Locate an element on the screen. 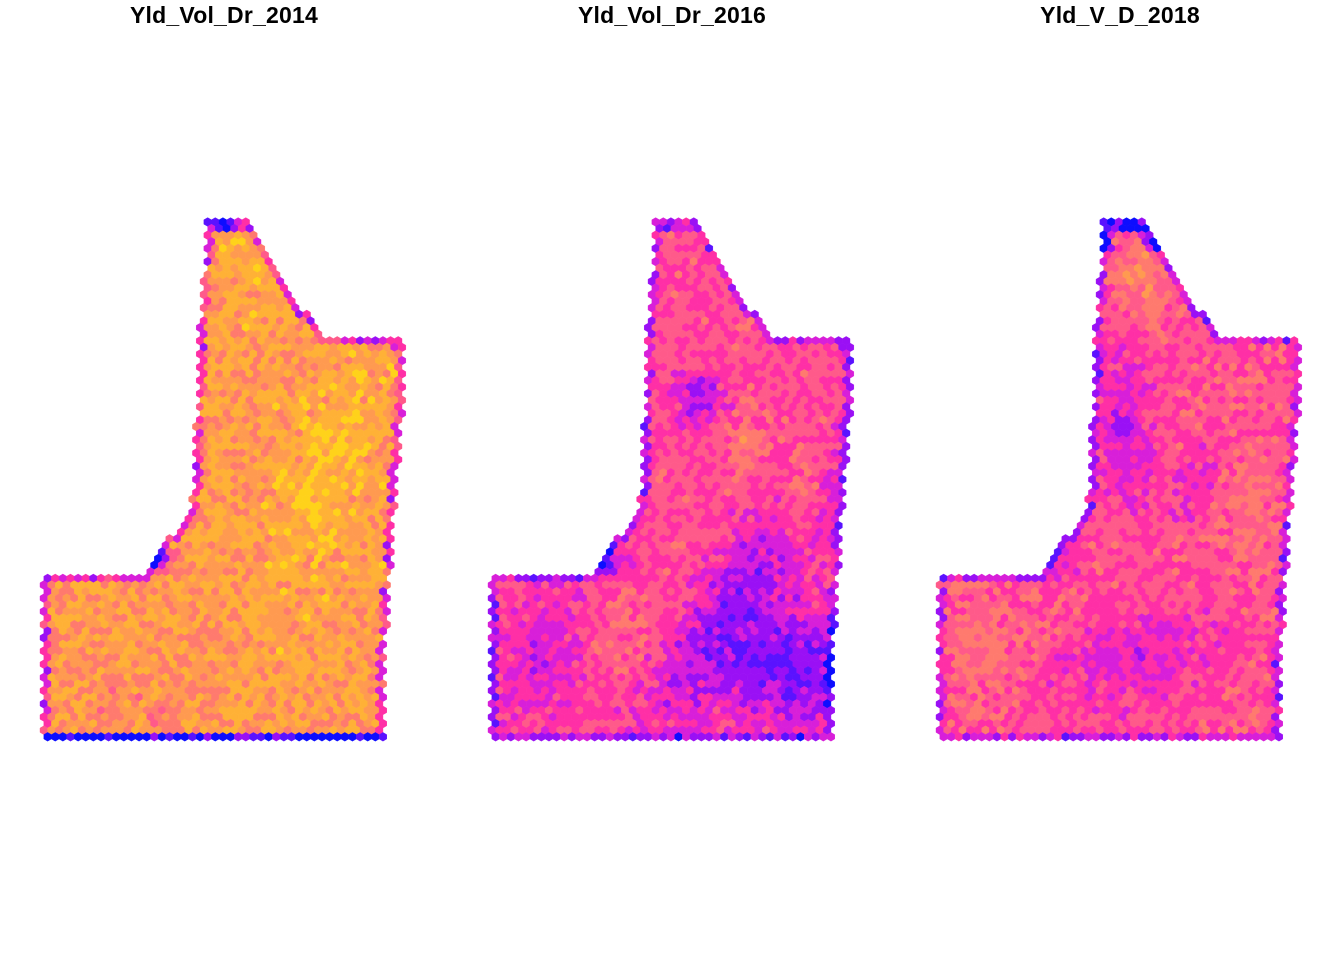 The height and width of the screenshot is (960, 1344). map-title-2014: Yld_Vol_Dr_2014 is located at coordinates (224, 15).